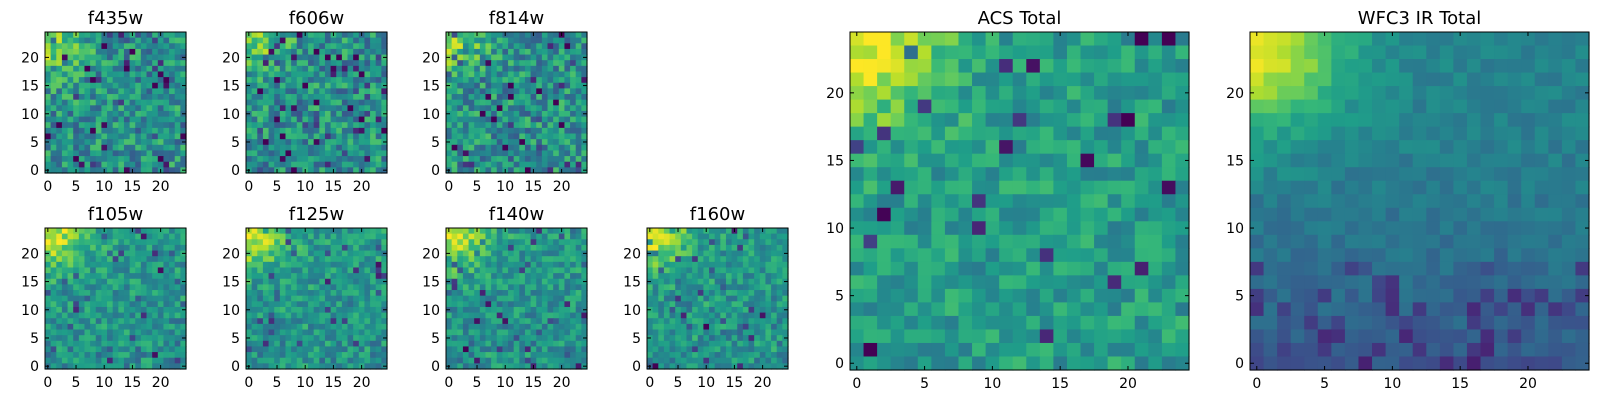  Describe the element at coordinates (116, 299) in the screenshot. I see `heatmap-cells` at that location.